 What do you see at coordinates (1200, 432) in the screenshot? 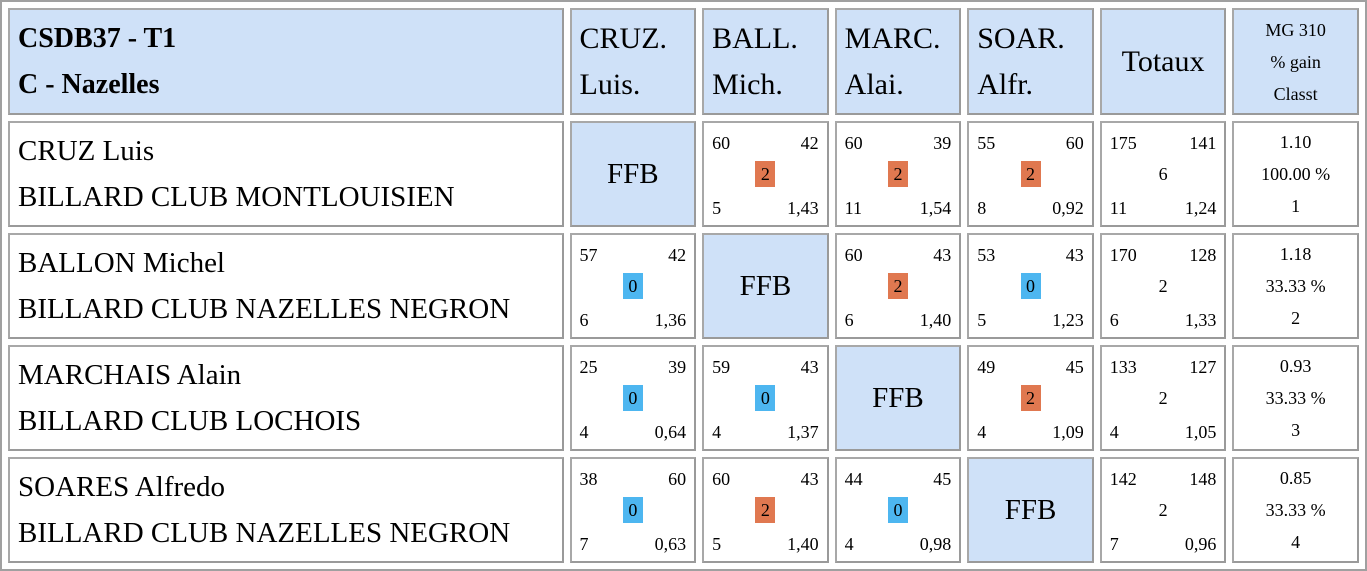
I see `score-bottom-right: 1,05` at bounding box center [1200, 432].